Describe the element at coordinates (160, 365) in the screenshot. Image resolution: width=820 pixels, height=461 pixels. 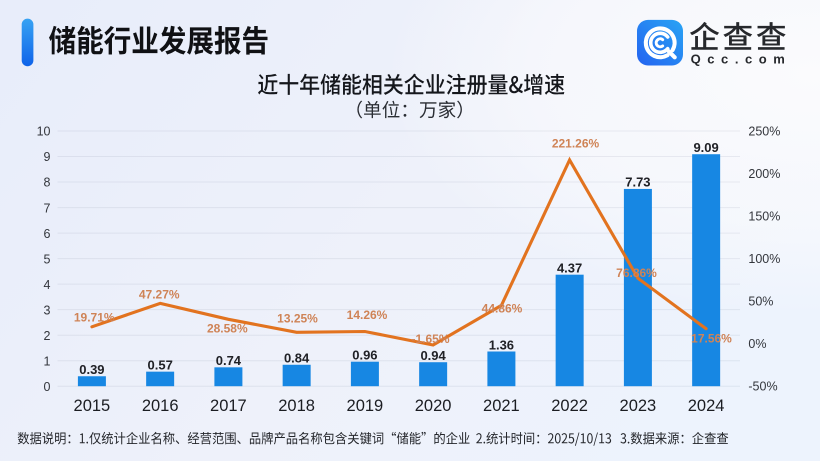
I see `svg-text: 0.57` at that location.